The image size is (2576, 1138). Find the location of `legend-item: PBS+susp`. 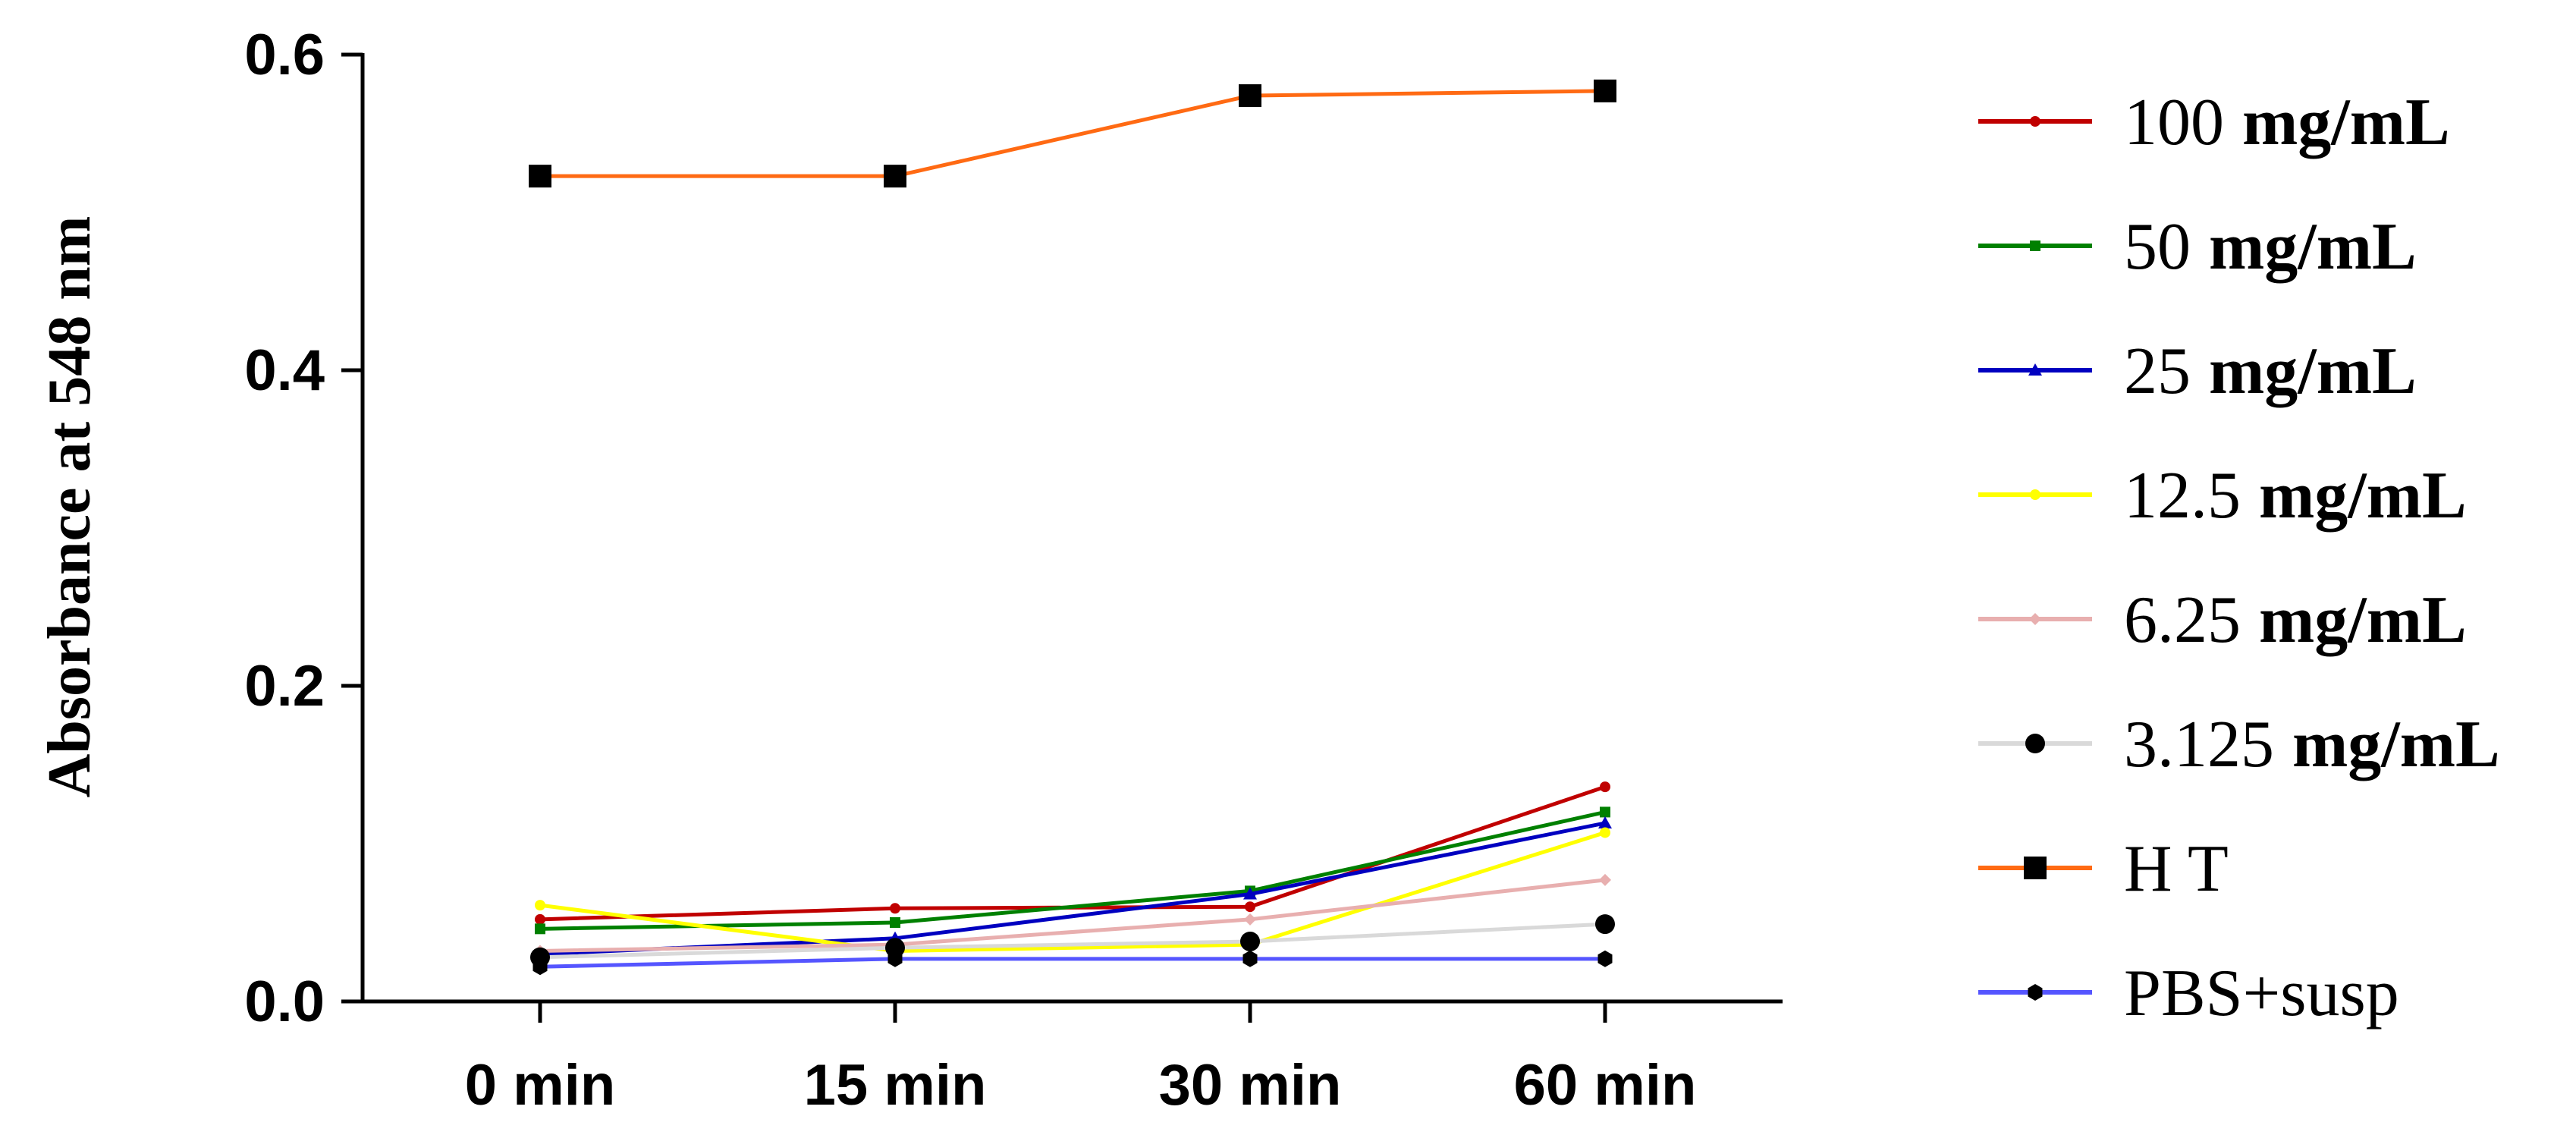

legend-item: PBS+susp is located at coordinates (2188, 993).